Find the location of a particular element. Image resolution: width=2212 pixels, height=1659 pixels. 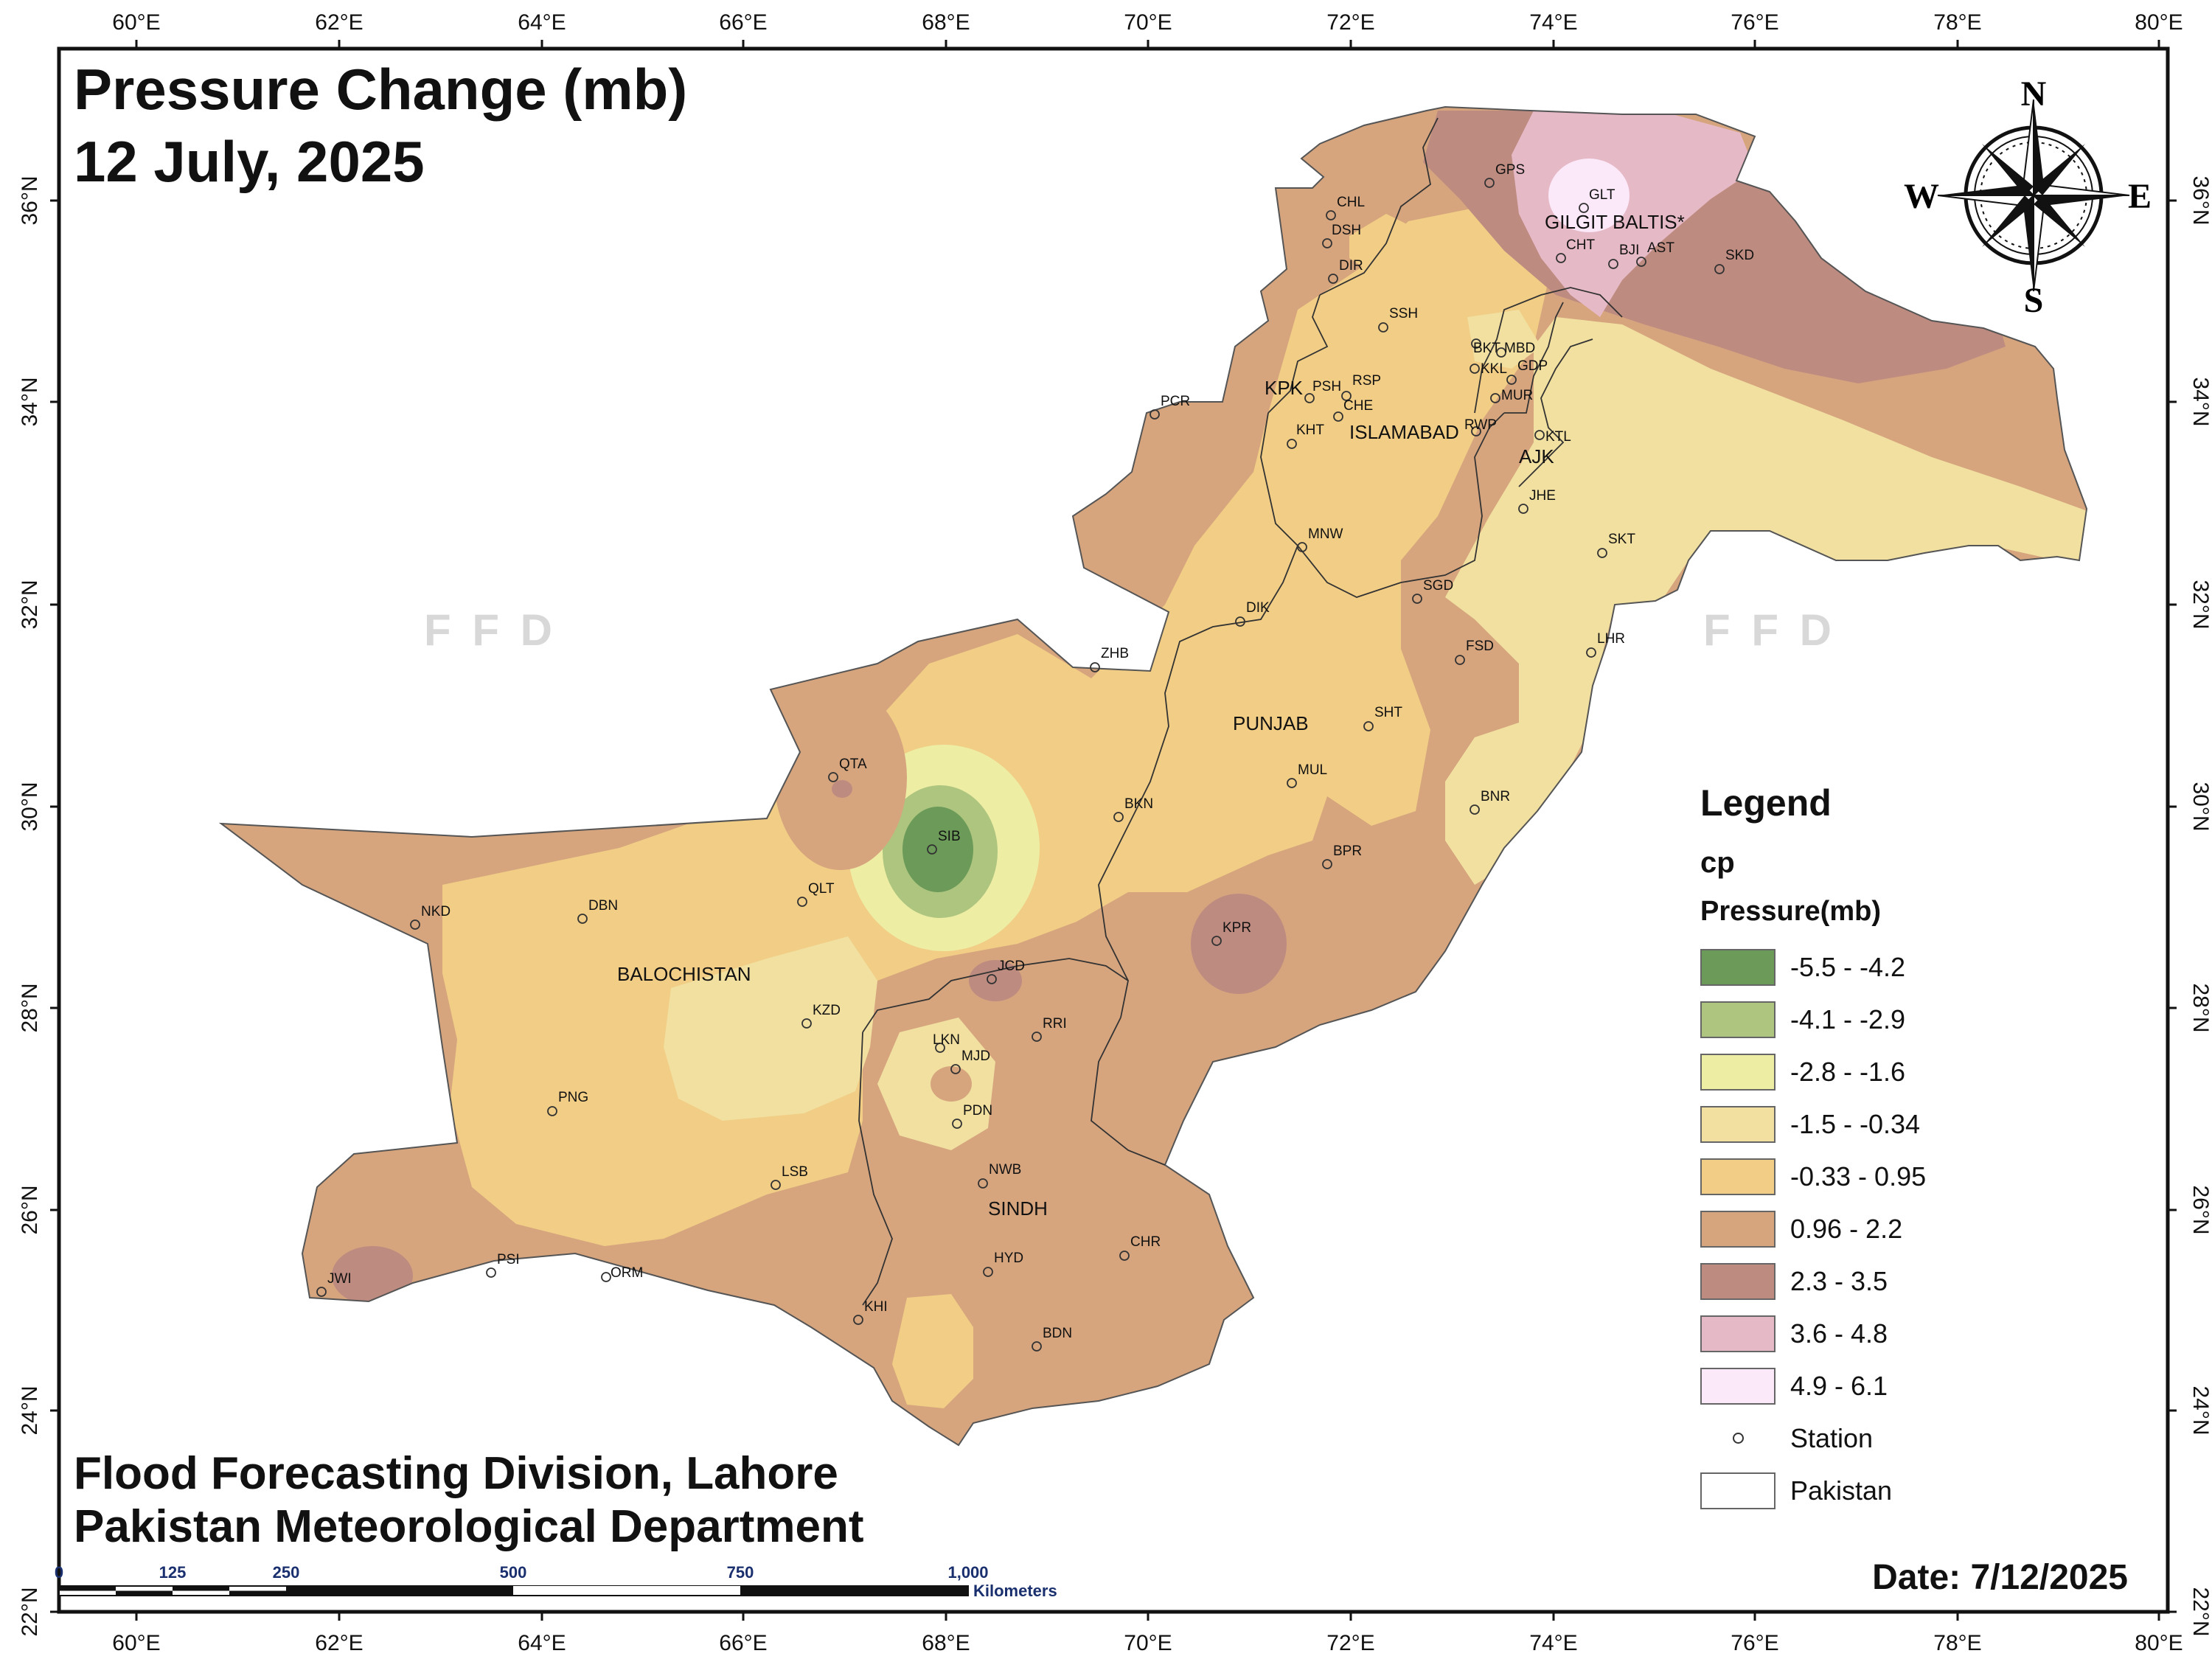

legend-title: Legend is located at coordinates (1766, 803).